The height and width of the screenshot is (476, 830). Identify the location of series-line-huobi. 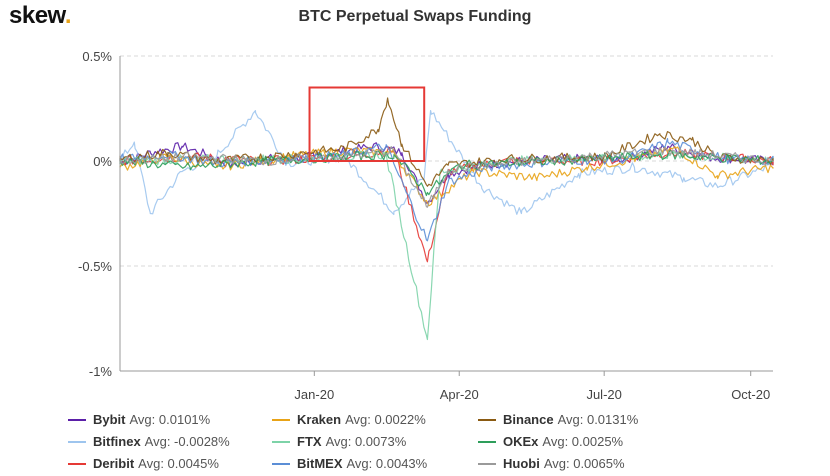
(446, 177).